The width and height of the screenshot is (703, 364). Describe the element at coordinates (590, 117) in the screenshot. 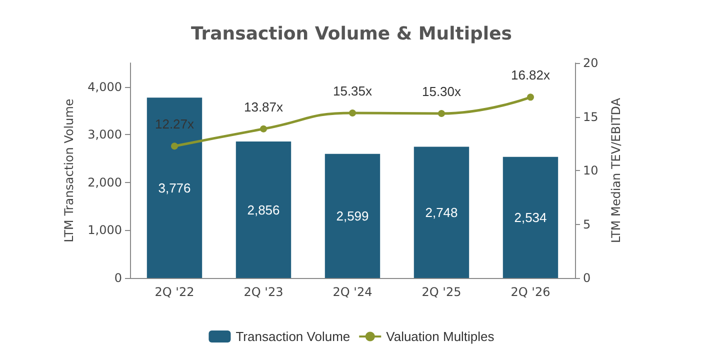

I see `y2-tick-label: 15` at that location.